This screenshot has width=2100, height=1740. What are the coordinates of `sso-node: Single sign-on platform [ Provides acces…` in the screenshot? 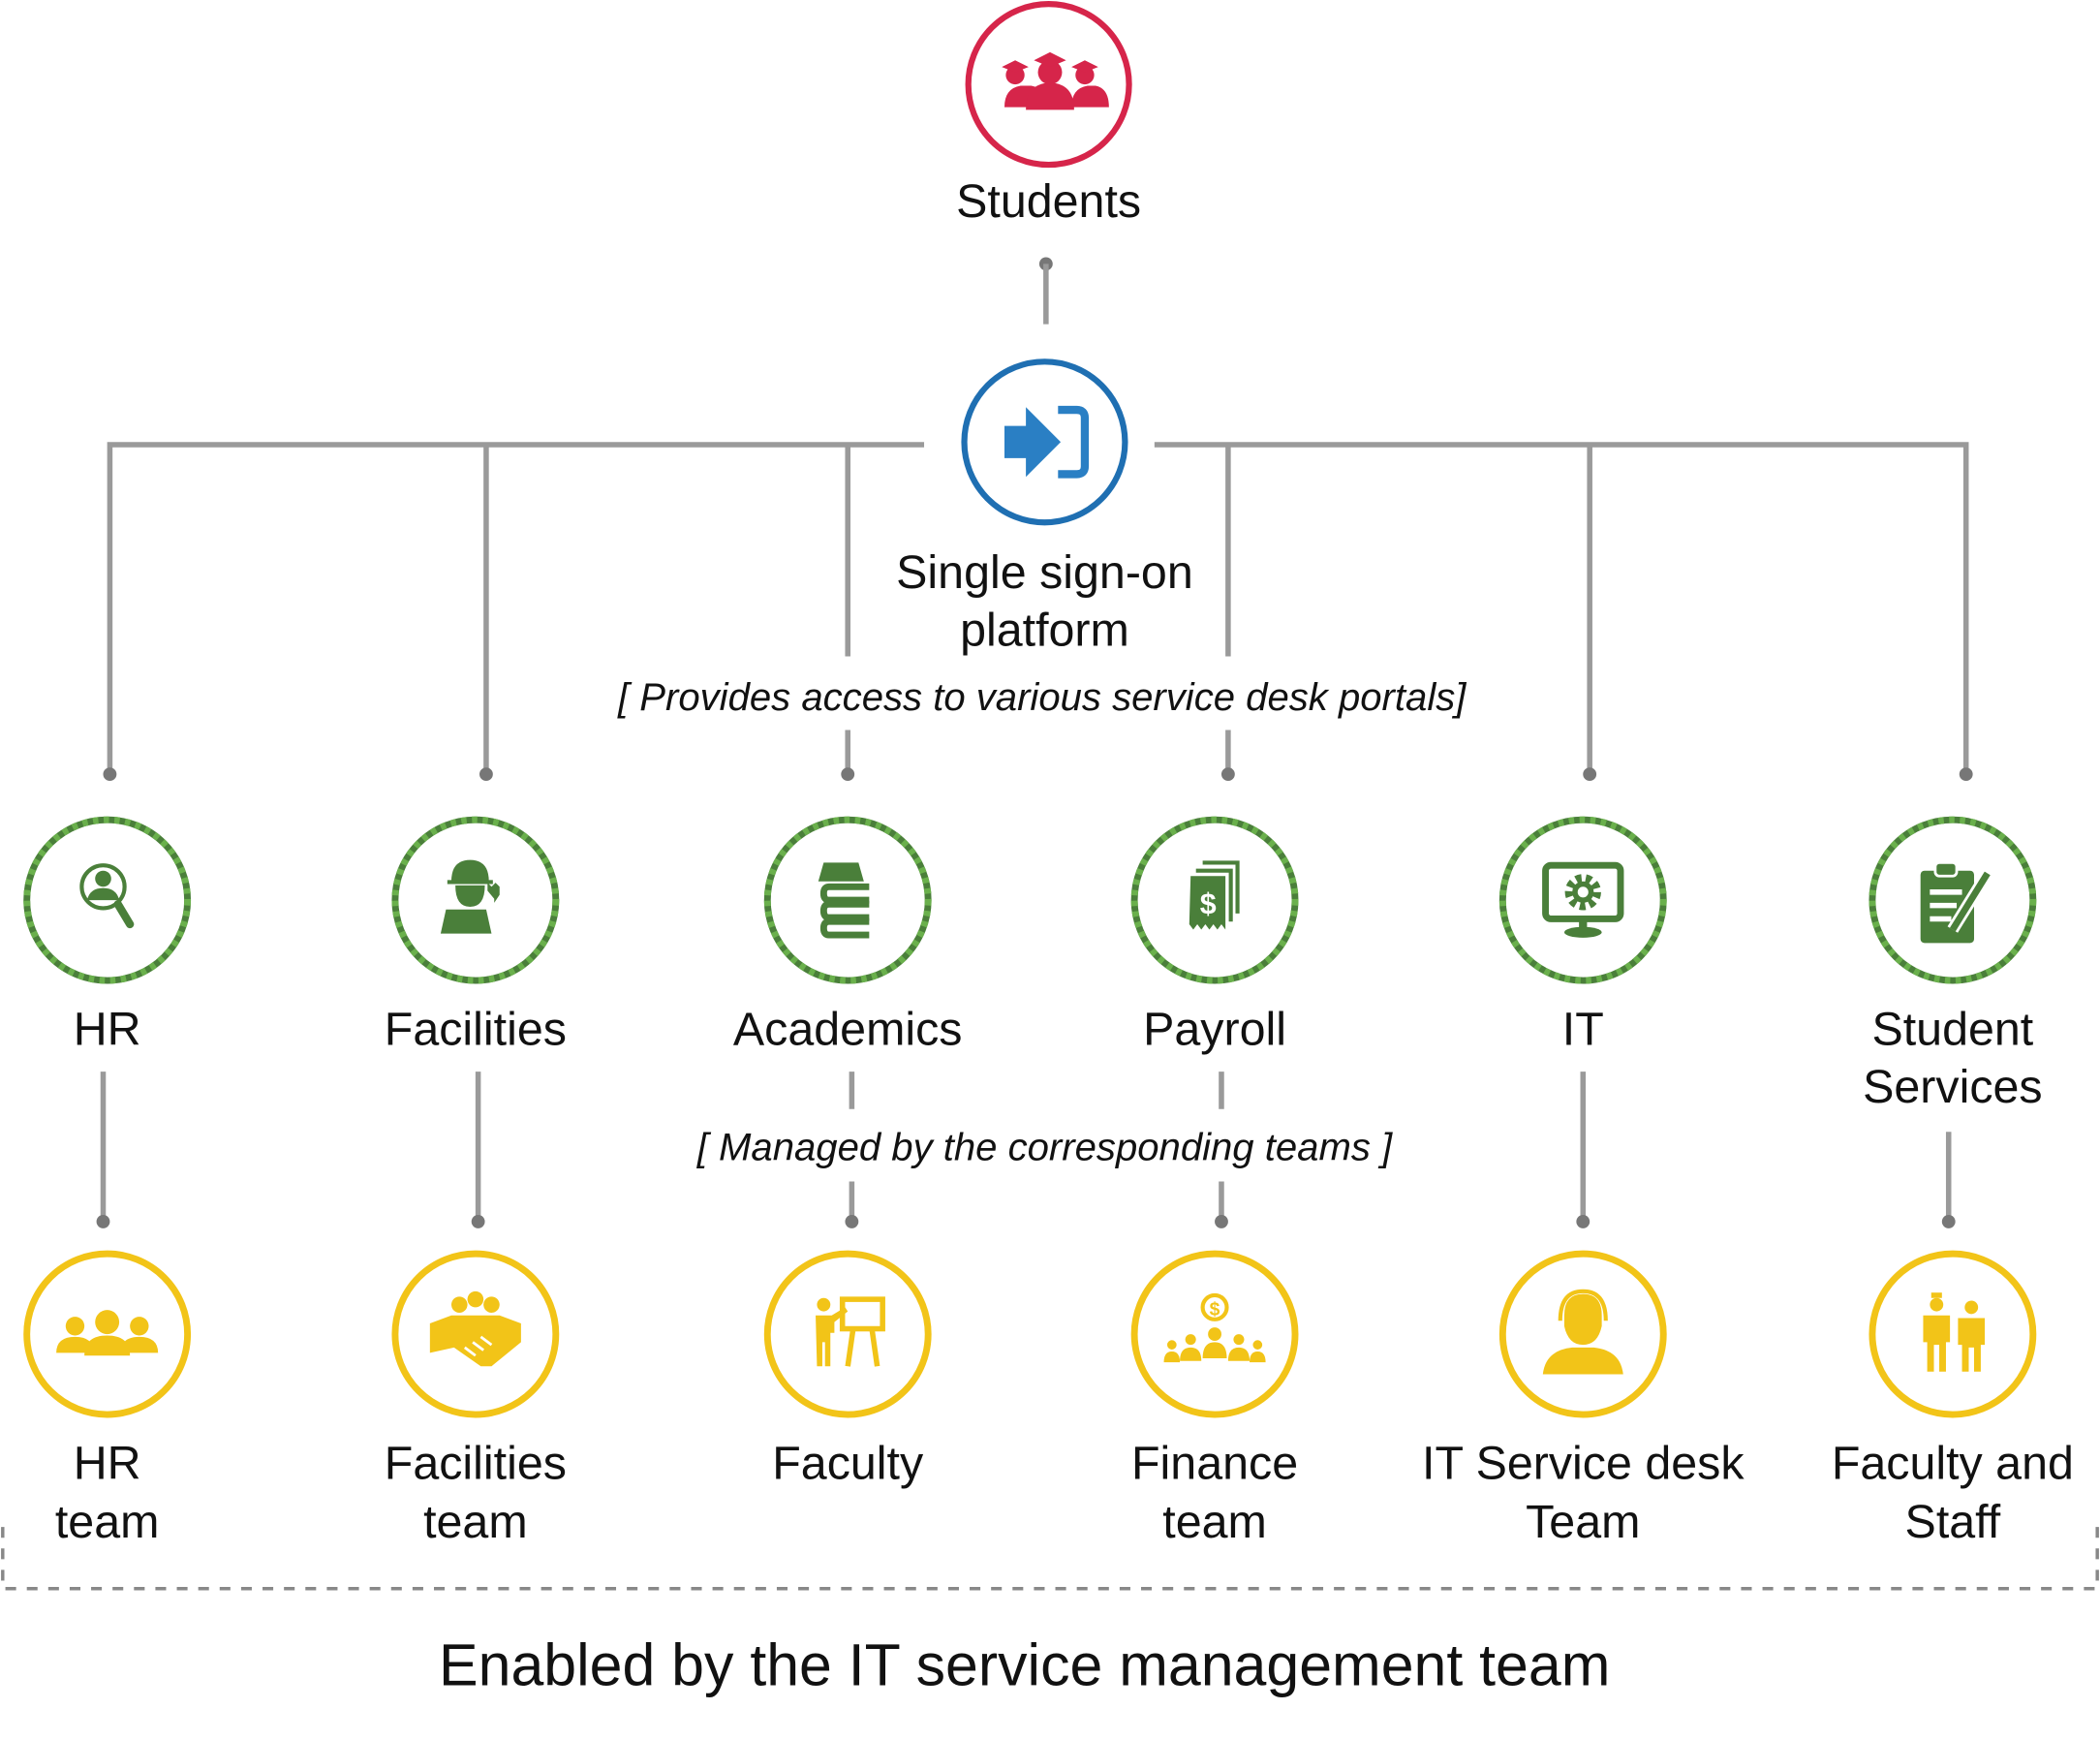 It's located at (1042, 538).